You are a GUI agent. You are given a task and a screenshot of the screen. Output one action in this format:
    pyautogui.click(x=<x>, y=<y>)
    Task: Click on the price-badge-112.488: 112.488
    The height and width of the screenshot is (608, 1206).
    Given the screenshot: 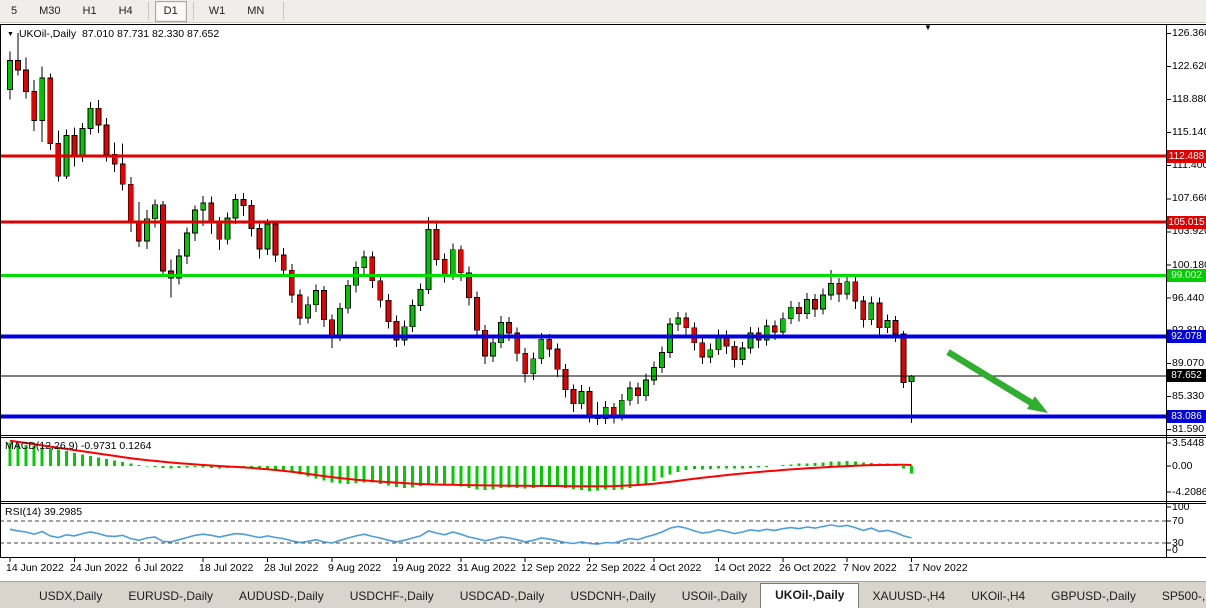 What is the action you would take?
    pyautogui.click(x=1186, y=156)
    